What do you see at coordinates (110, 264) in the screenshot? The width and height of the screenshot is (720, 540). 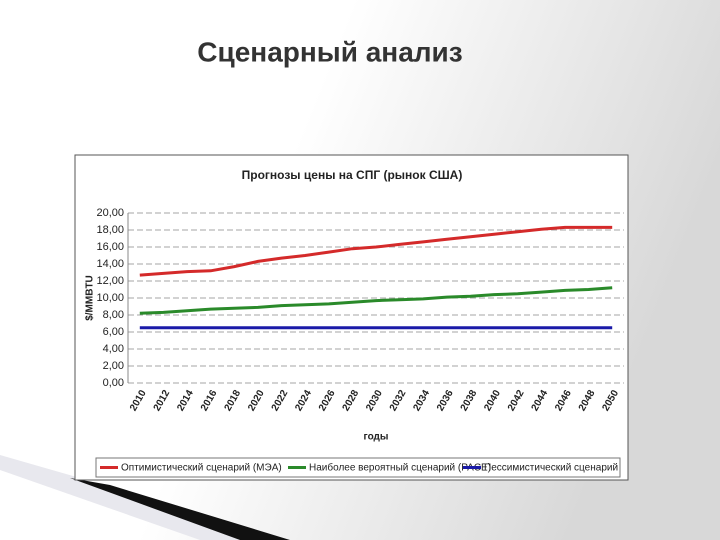 I see `y-tick-label: 14,00` at bounding box center [110, 264].